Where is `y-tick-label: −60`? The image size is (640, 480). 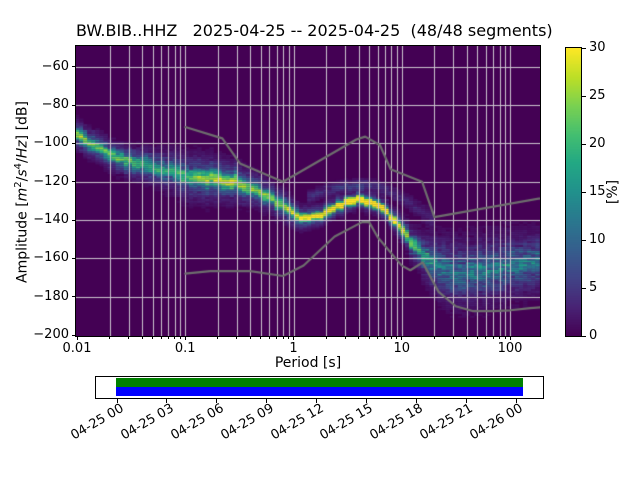 y-tick-label: −60 is located at coordinates (55, 66).